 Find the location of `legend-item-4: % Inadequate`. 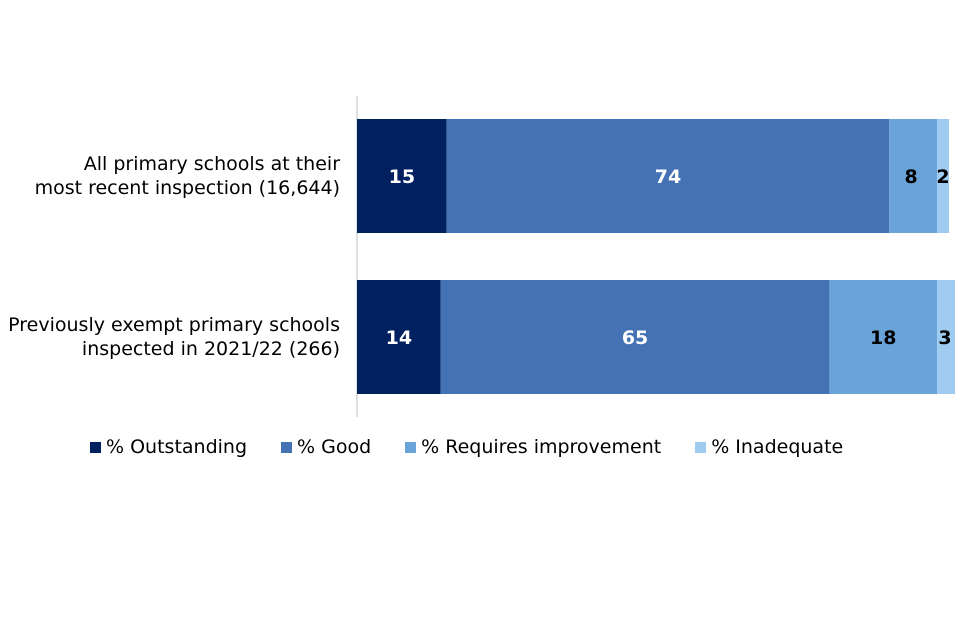

legend-item-4: % Inadequate is located at coordinates (769, 447).